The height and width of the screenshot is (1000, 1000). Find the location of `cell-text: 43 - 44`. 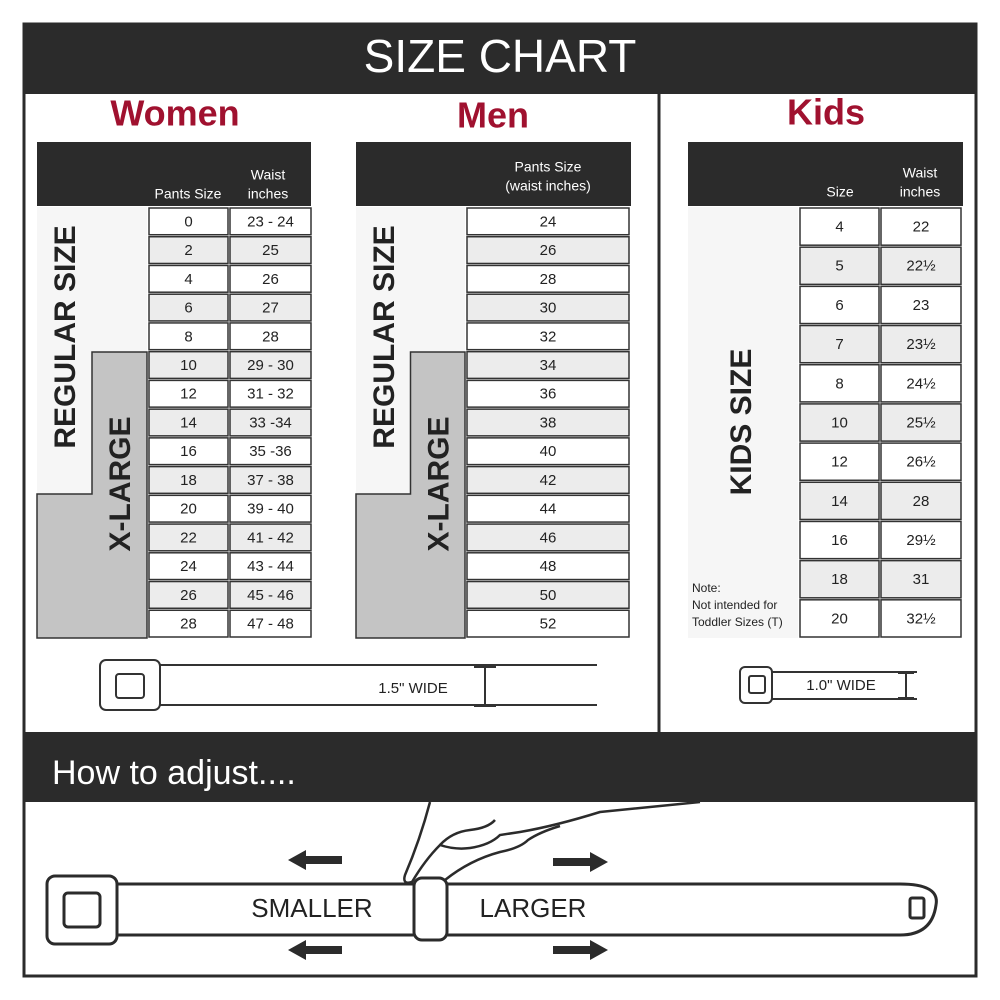

cell-text: 43 - 44 is located at coordinates (270, 566).